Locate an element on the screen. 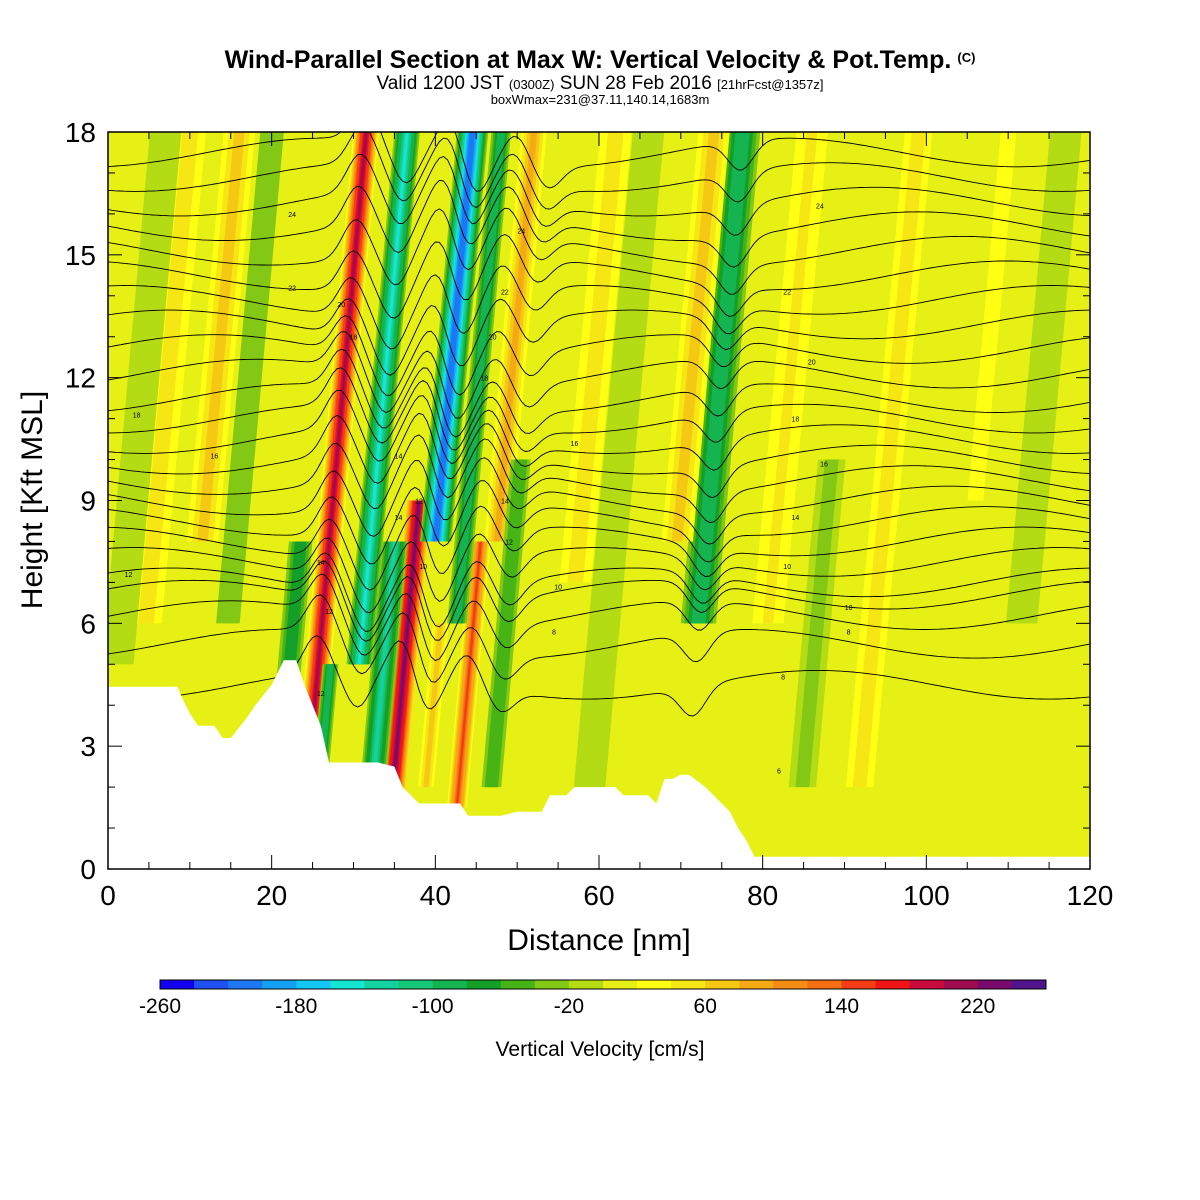 The height and width of the screenshot is (1200, 1200). colorbar-tick-label: 60 is located at coordinates (705, 1006).